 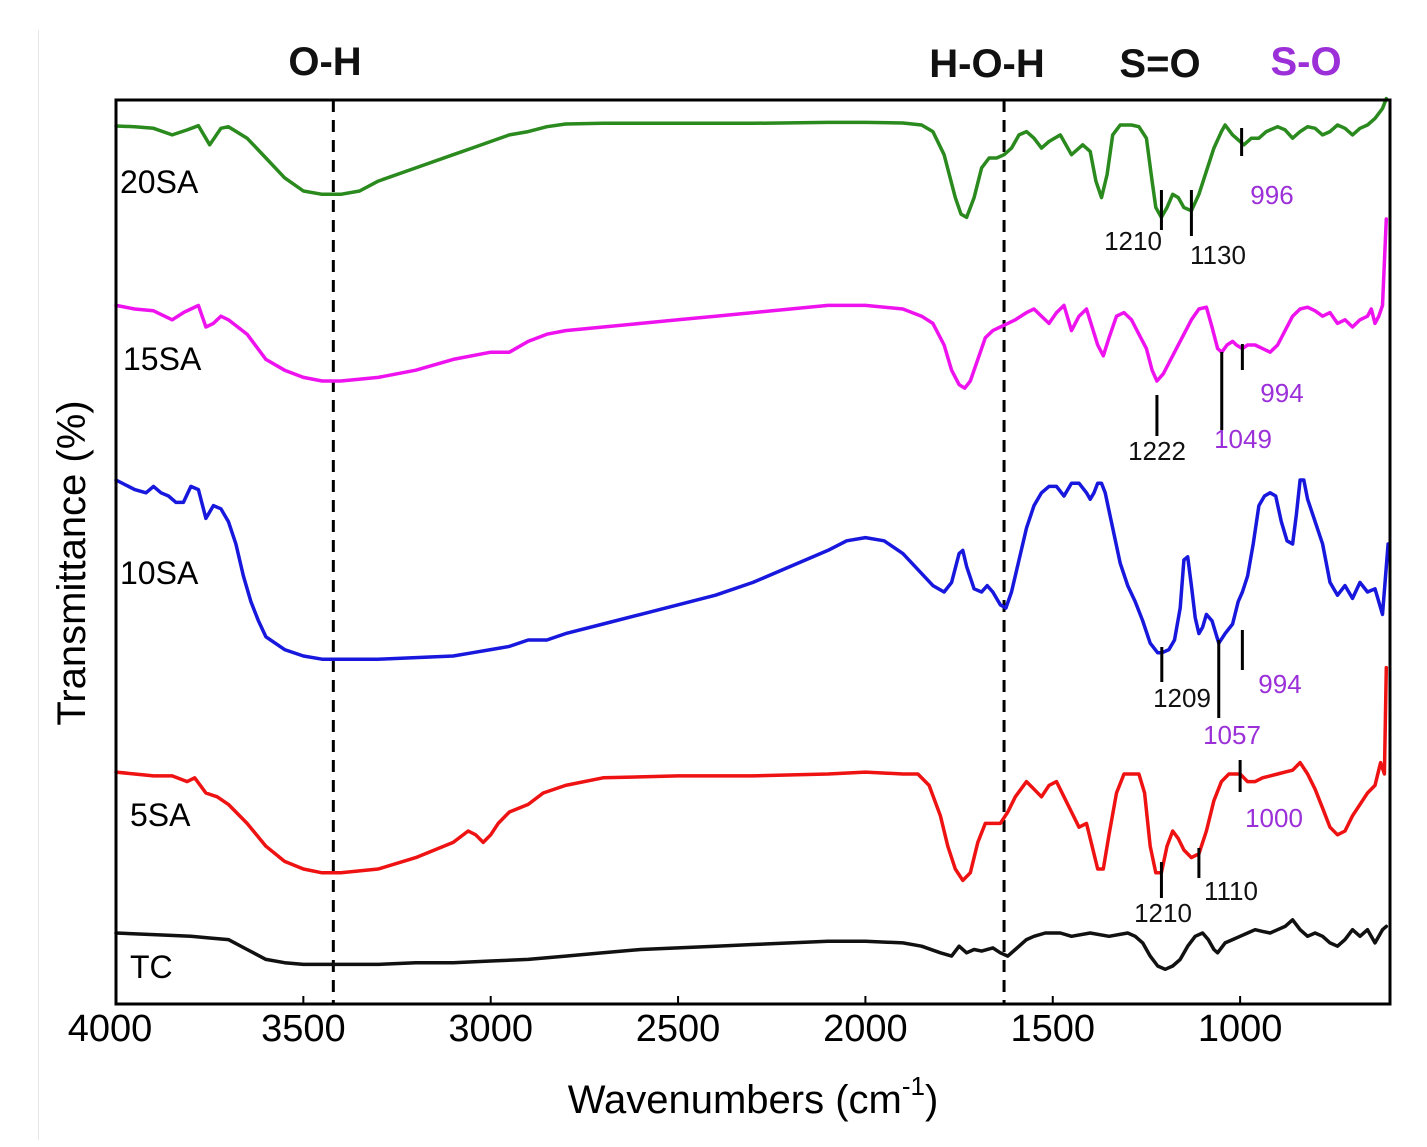 I want to click on left-edge-rule, so click(x=38, y=585).